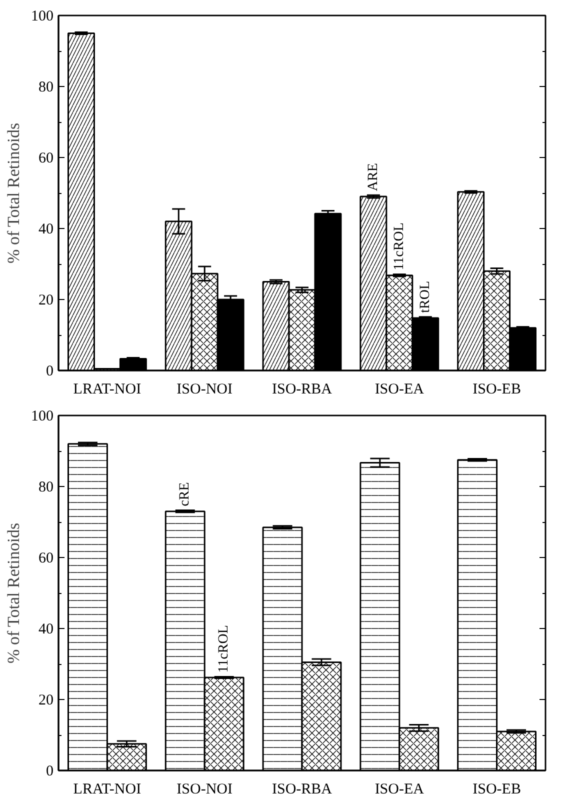  Describe the element at coordinates (373, 177) in the screenshot. I see `text: ARE` at that location.